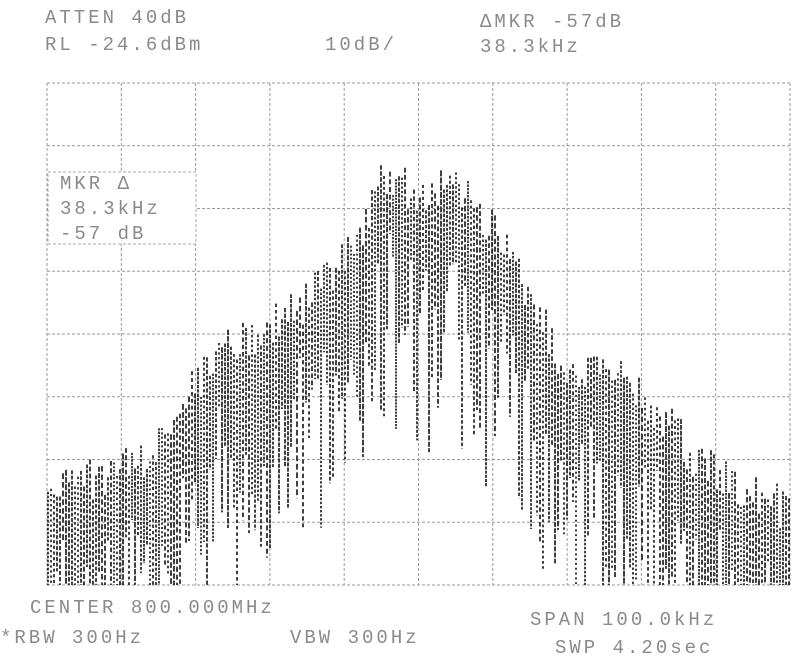  Describe the element at coordinates (355, 638) in the screenshot. I see `vbw: VBW 300Hz` at that location.